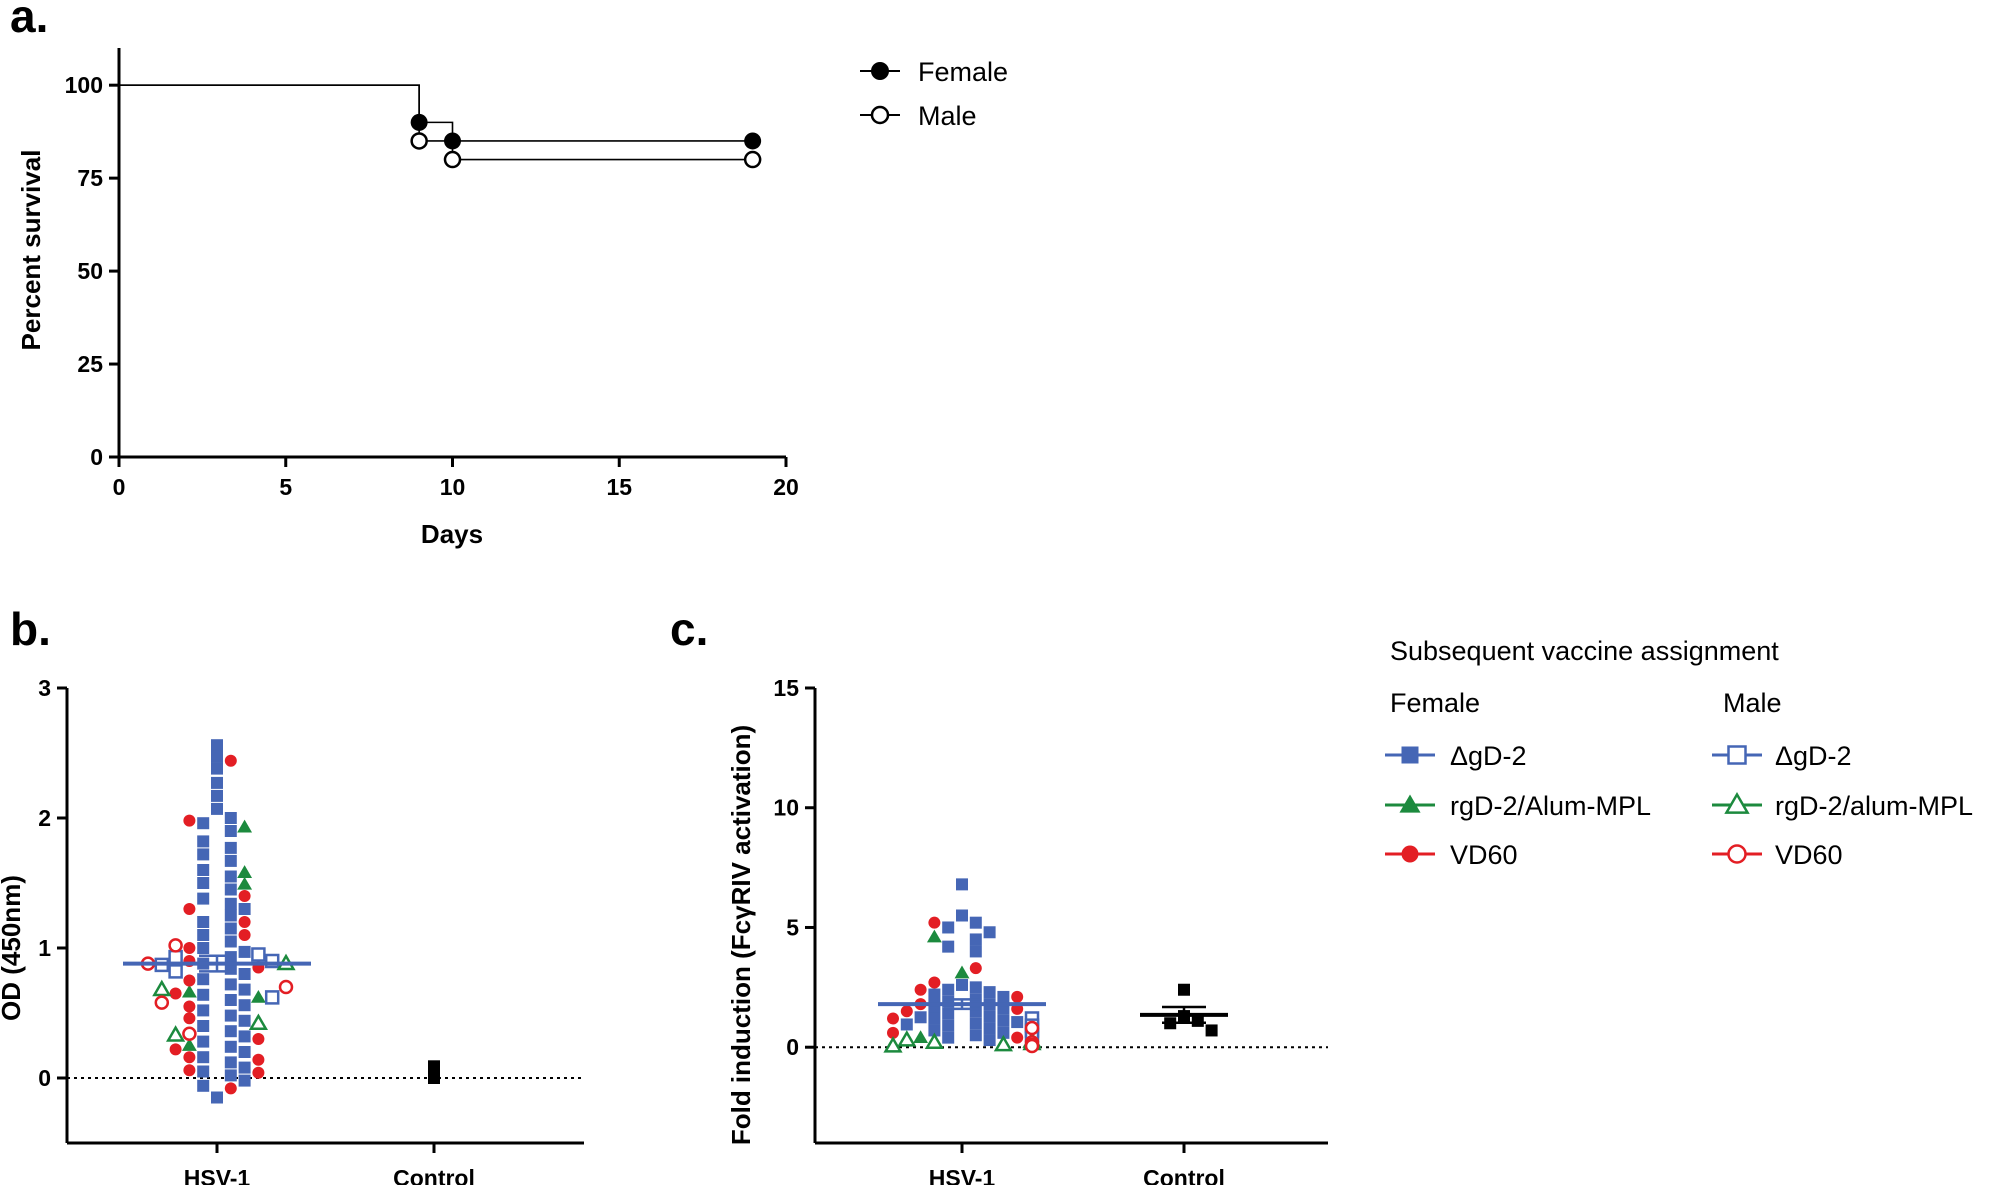 The height and width of the screenshot is (1185, 1996). I want to click on panel-c-y-tick-label: 10, so click(786, 808).